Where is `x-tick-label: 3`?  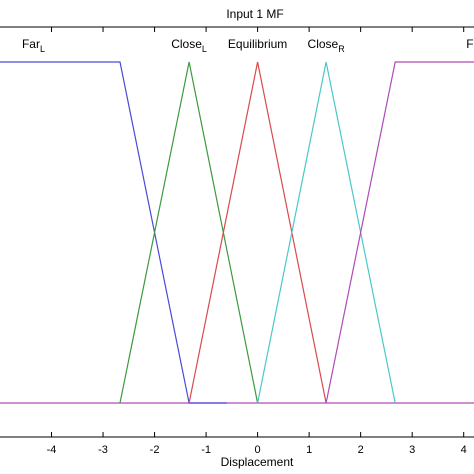
x-tick-label: 3 is located at coordinates (412, 450).